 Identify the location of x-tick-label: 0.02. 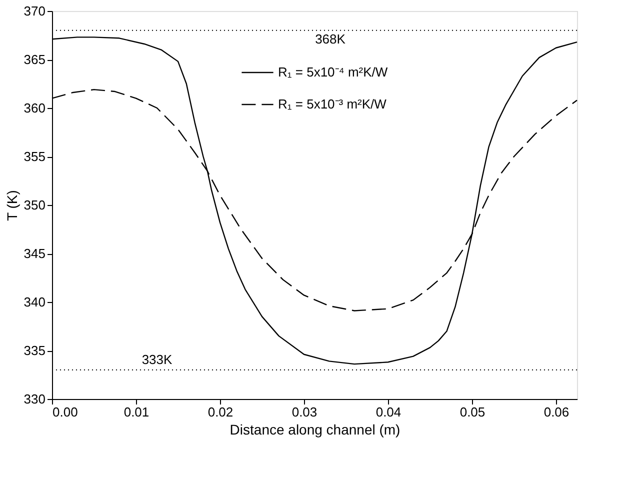
(221, 412).